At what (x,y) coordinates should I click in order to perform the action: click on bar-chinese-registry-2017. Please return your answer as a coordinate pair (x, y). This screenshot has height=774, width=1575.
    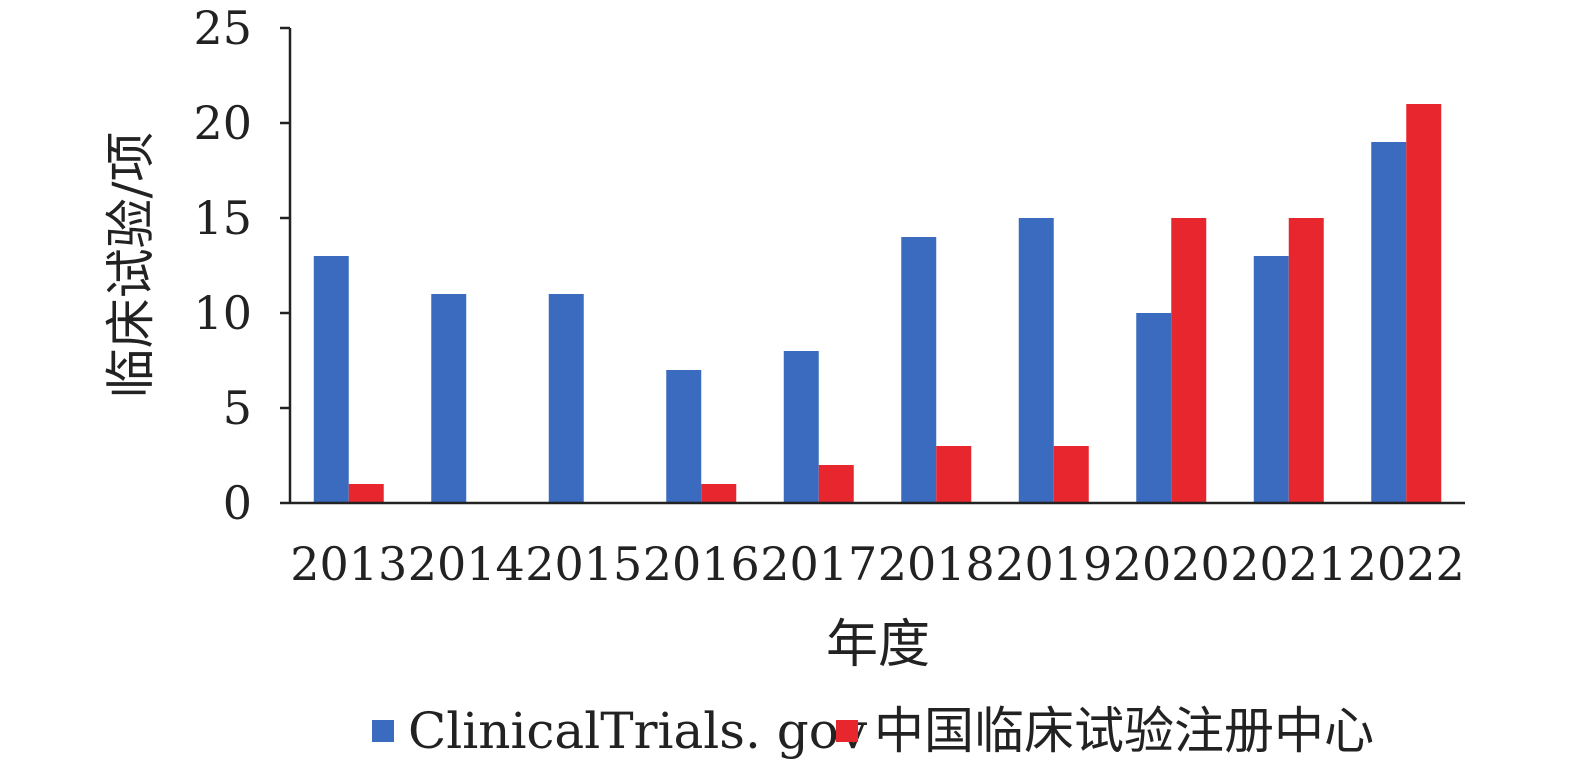
    Looking at the image, I should click on (836, 484).